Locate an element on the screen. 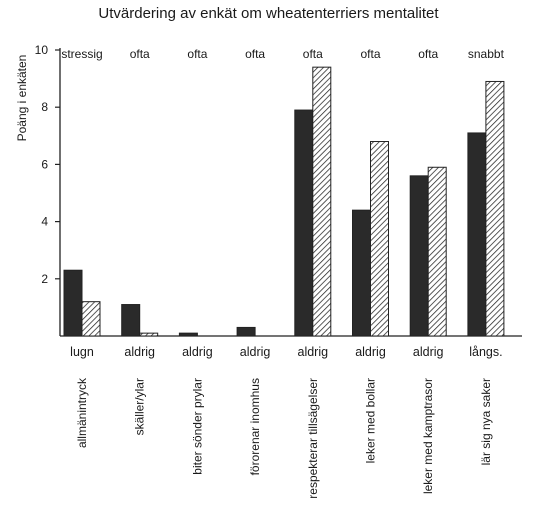  top-label: stressig is located at coordinates (81, 54).